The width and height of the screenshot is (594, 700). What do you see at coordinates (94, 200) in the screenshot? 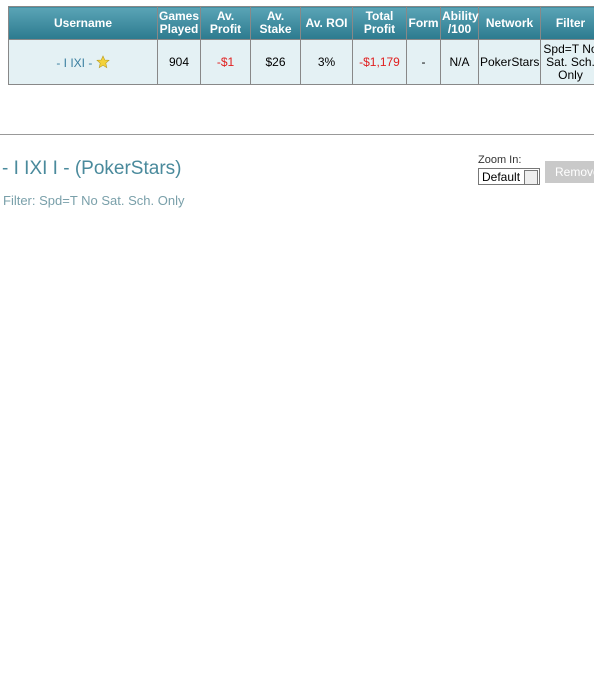
I see `filter-text: Filter: Spd=T No Sat. Sch. Only` at bounding box center [94, 200].